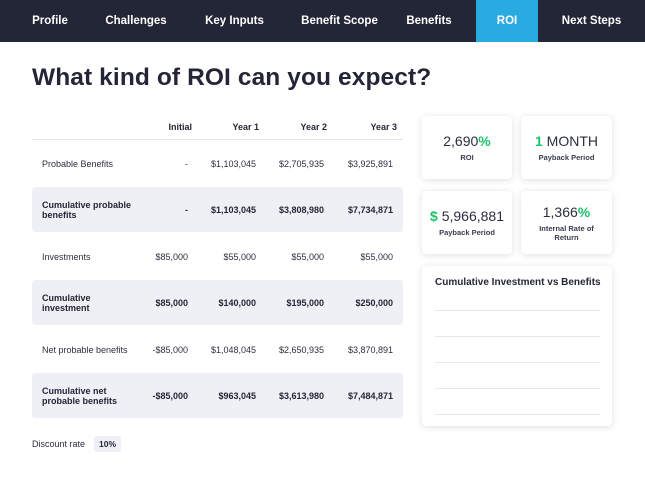 The image size is (645, 484). I want to click on cell-year-2: $3,808,980, so click(301, 209).